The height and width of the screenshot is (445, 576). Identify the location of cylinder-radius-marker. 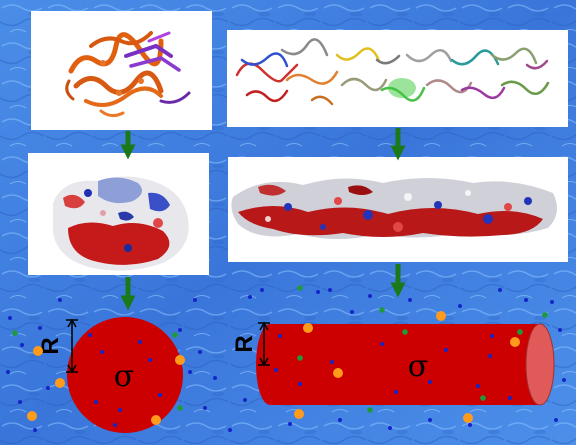
(264, 344).